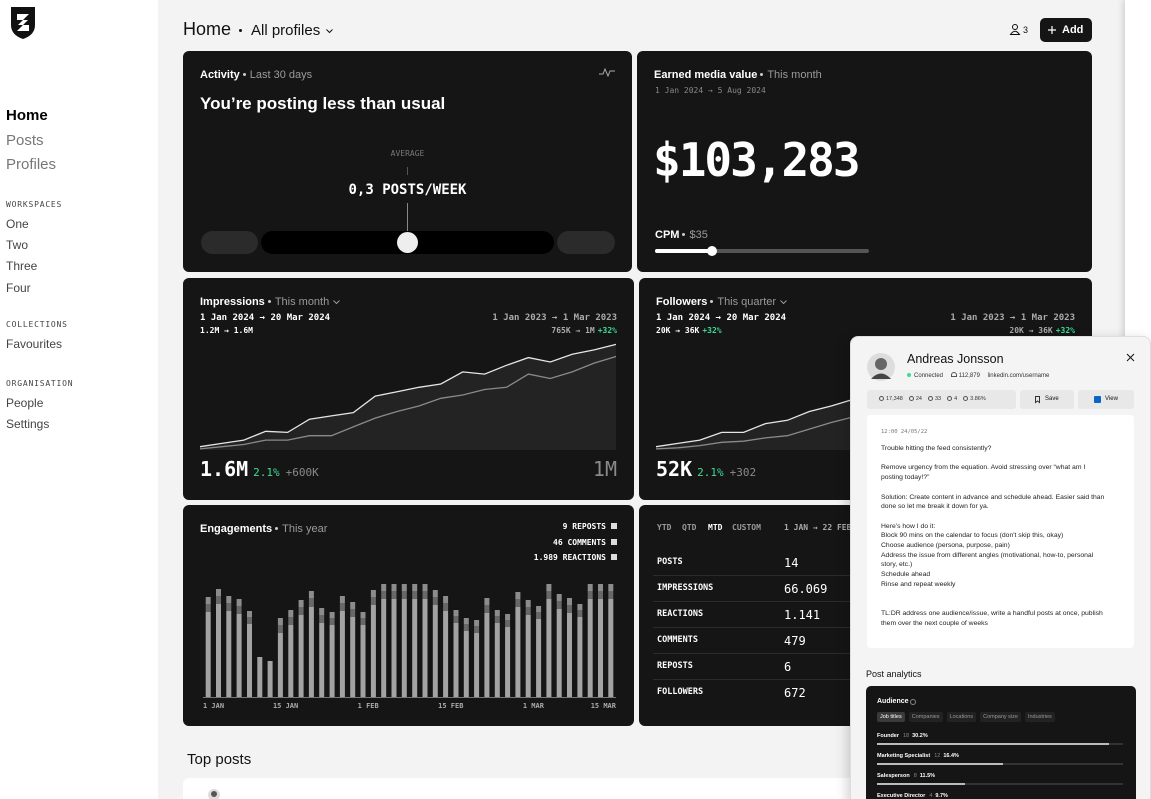 The width and height of the screenshot is (1151, 799). Describe the element at coordinates (757, 160) in the screenshot. I see `emv-value: $103,283` at that location.